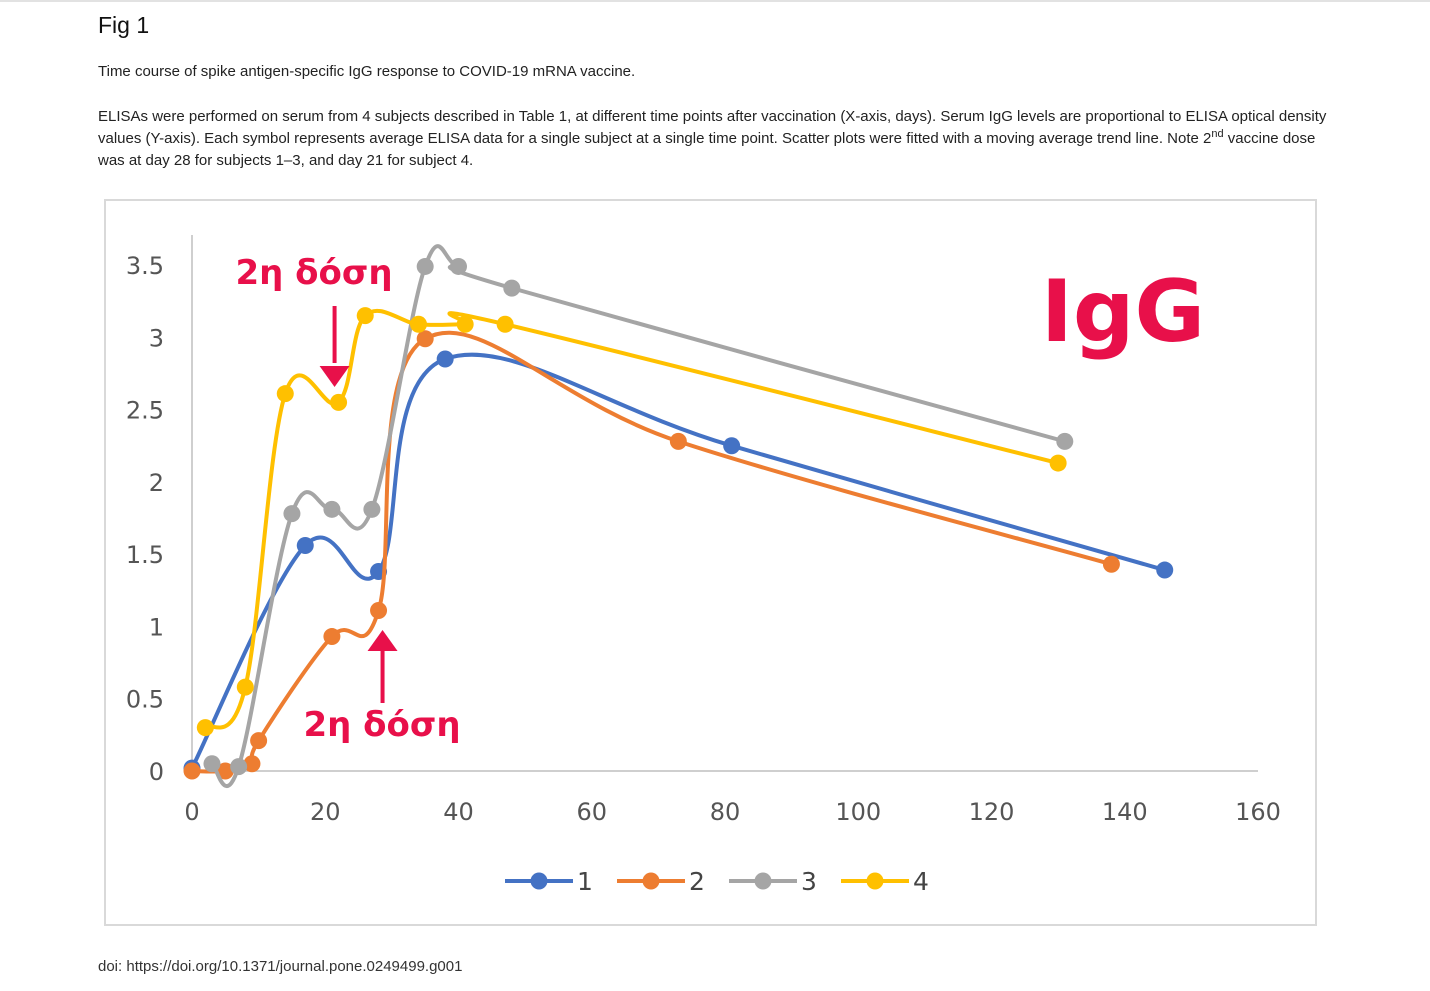  Describe the element at coordinates (145, 700) in the screenshot. I see `y-tick-label: 0.5` at that location.